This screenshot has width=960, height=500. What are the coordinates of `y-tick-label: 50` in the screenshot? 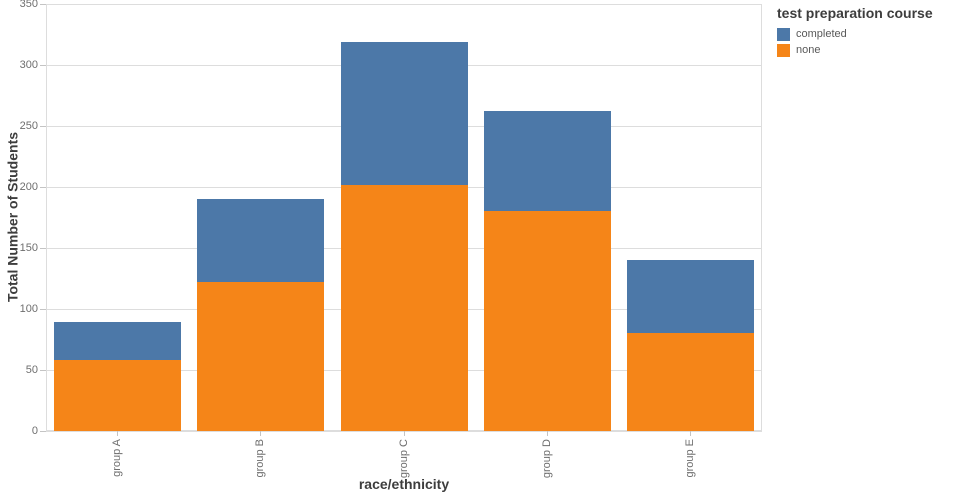 It's located at (31, 370).